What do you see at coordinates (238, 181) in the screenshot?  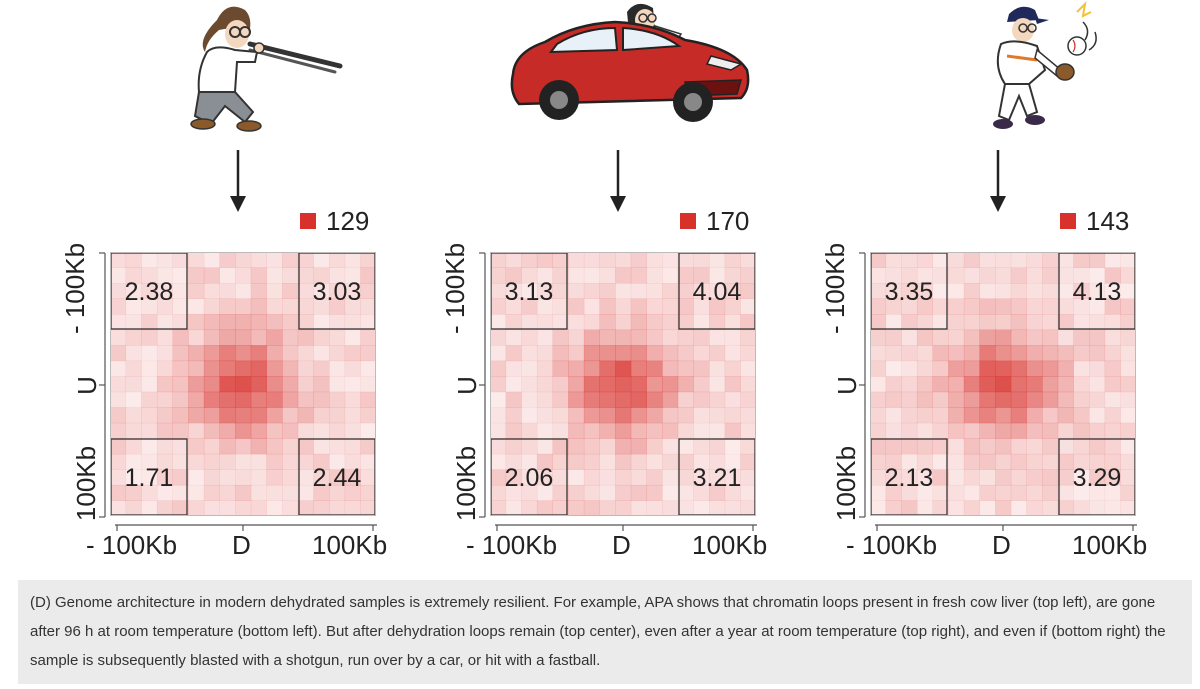 I see `down-arrow-icon` at bounding box center [238, 181].